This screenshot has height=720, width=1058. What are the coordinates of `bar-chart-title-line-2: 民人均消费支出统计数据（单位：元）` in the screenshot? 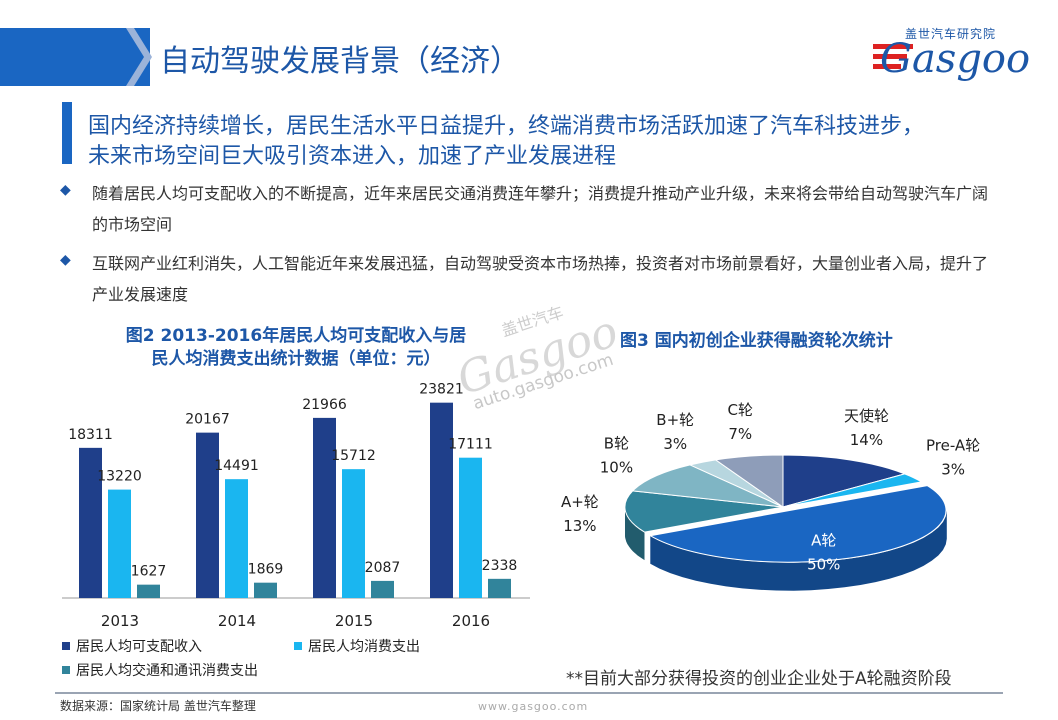 It's located at (296, 359).